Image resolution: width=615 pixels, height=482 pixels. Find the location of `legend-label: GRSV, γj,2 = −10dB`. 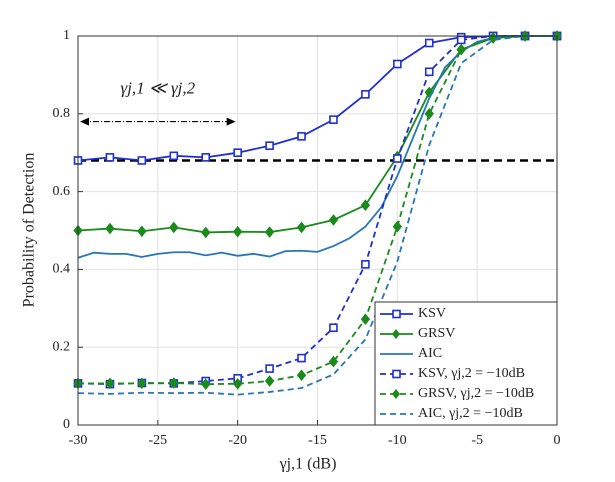

legend-label: GRSV, γj,2 = −10dB is located at coordinates (476, 393).